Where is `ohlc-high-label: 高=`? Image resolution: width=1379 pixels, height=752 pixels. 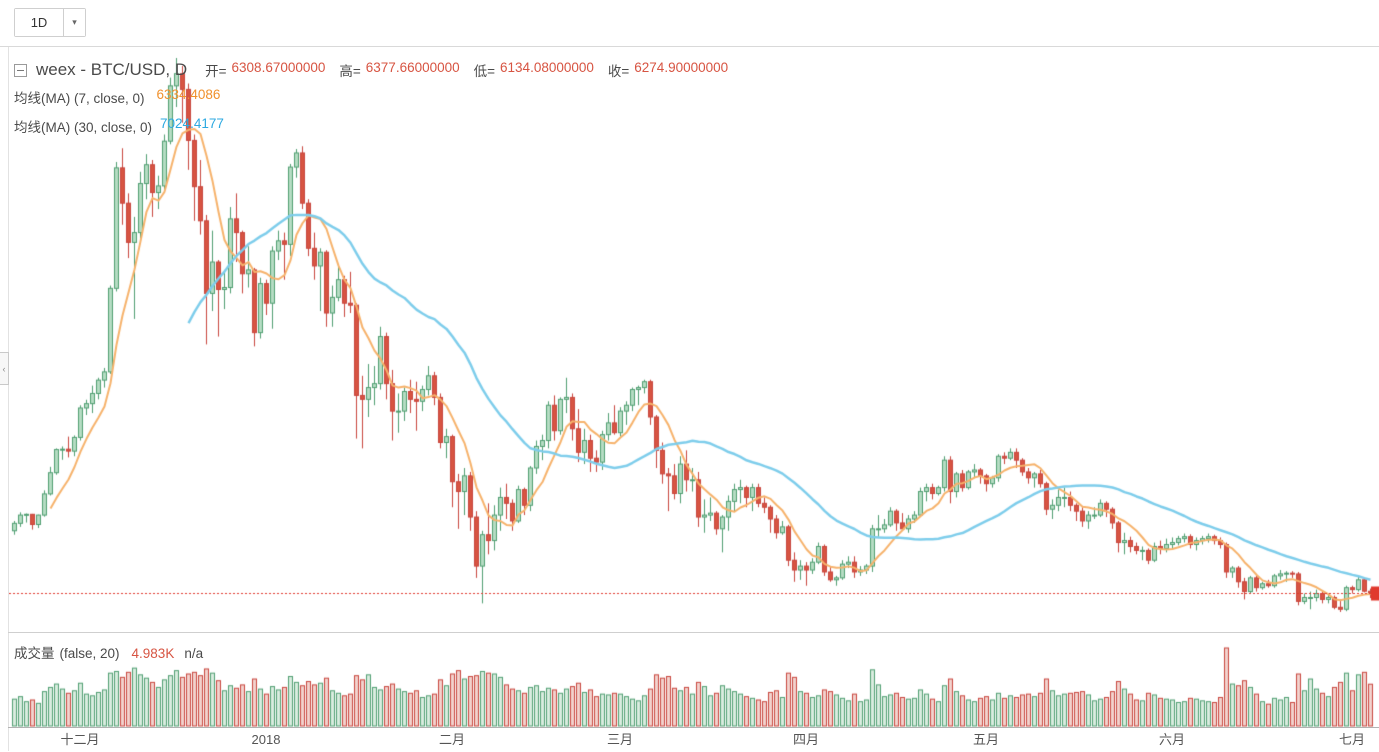 ohlc-high-label: 高= is located at coordinates (350, 71).